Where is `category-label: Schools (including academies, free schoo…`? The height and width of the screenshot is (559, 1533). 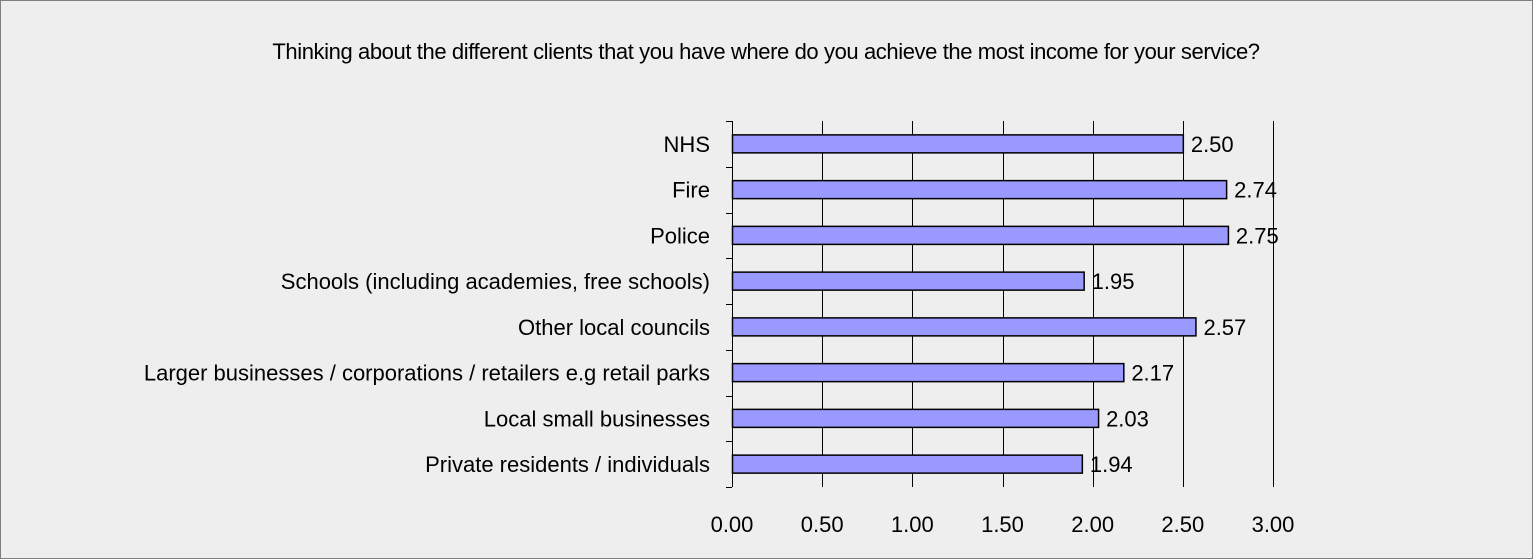 category-label: Schools (including academies, free schoo… is located at coordinates (495, 281).